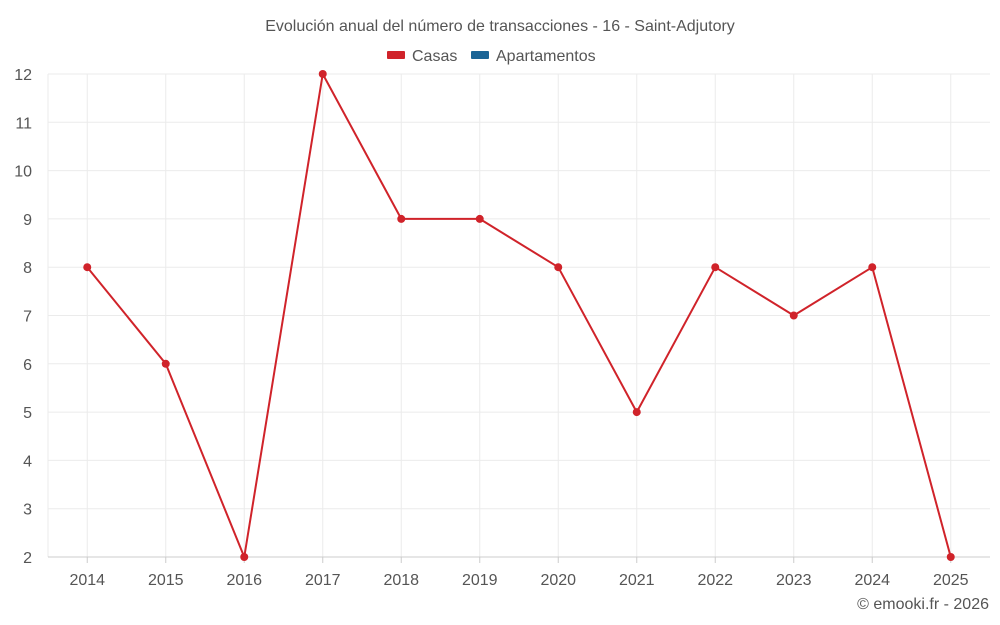 This screenshot has height=625, width=1000. I want to click on y-tick-label: 12, so click(23, 75).